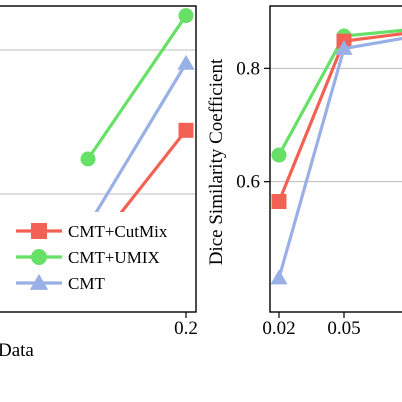 Image resolution: width=402 pixels, height=402 pixels. Describe the element at coordinates (86, 283) in the screenshot. I see `legend-label-2: CMT` at that location.